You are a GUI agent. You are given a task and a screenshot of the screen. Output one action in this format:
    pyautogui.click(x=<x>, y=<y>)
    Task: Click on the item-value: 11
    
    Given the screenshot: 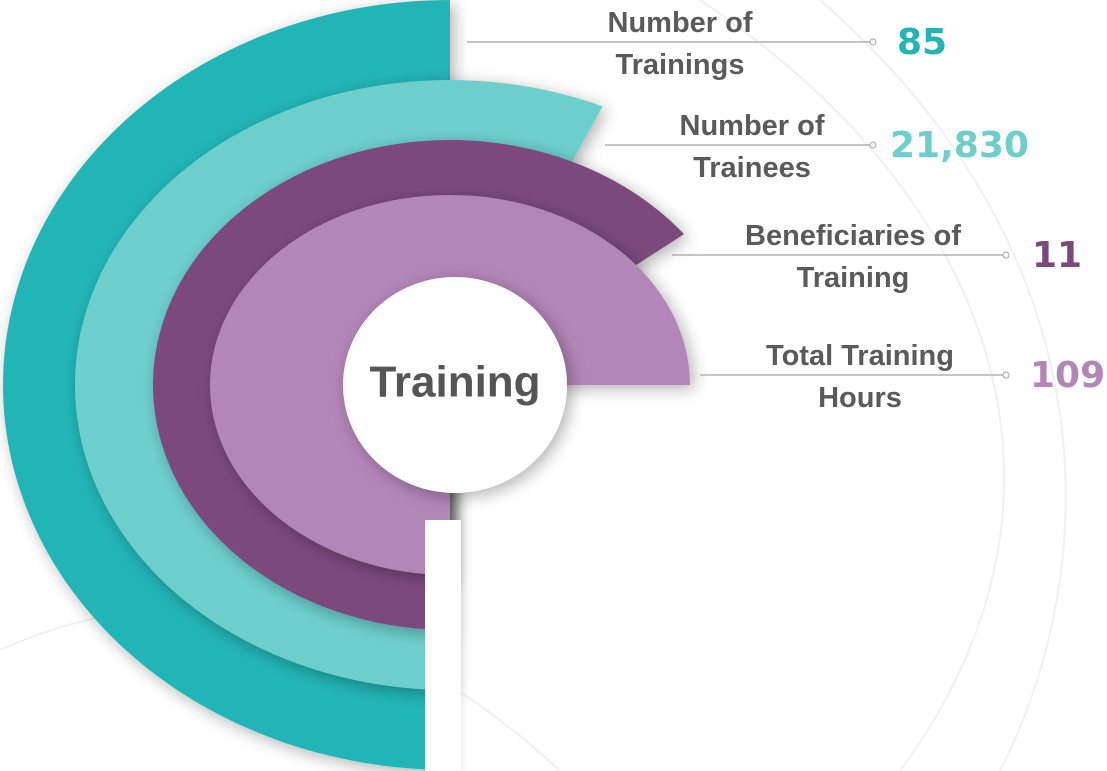 What is the action you would take?
    pyautogui.click(x=1057, y=255)
    